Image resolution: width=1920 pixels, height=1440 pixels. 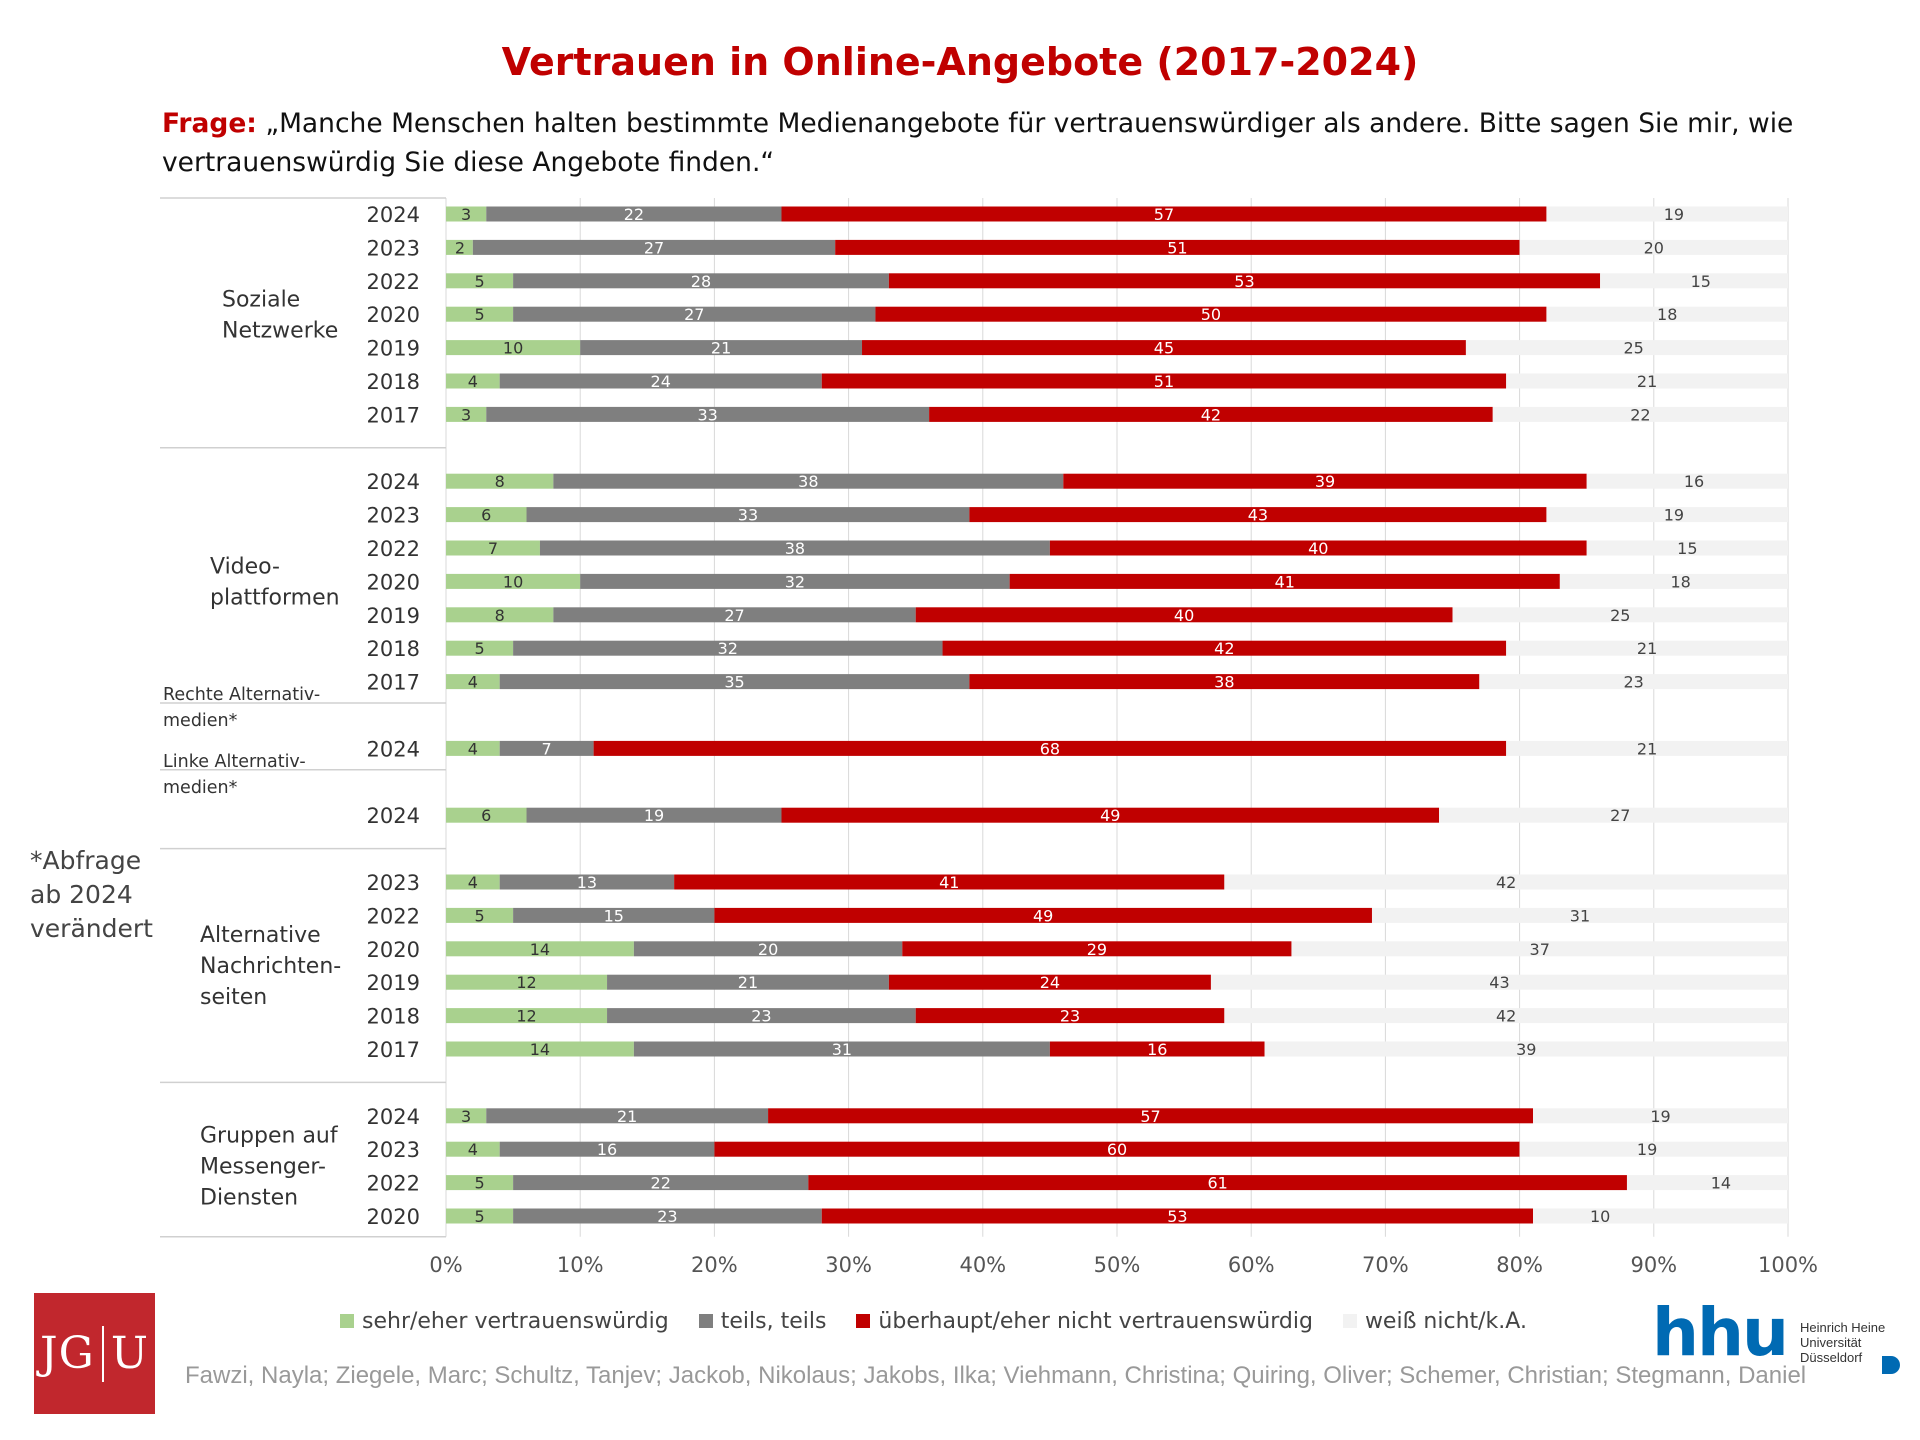 I want to click on bar-value-label: 33, so click(x=748, y=515).